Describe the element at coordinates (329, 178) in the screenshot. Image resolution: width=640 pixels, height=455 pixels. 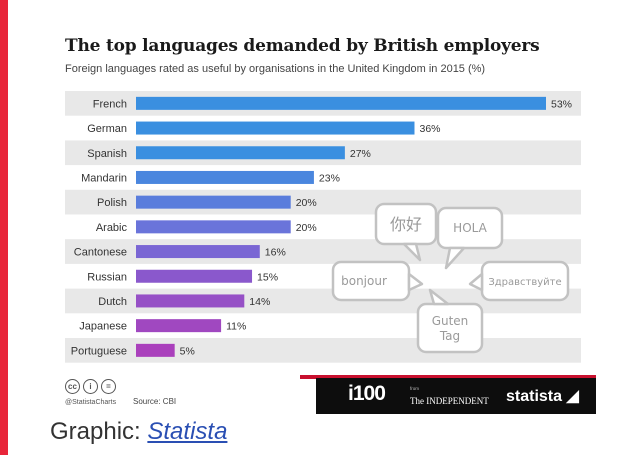
I see `value-label: 23%` at that location.